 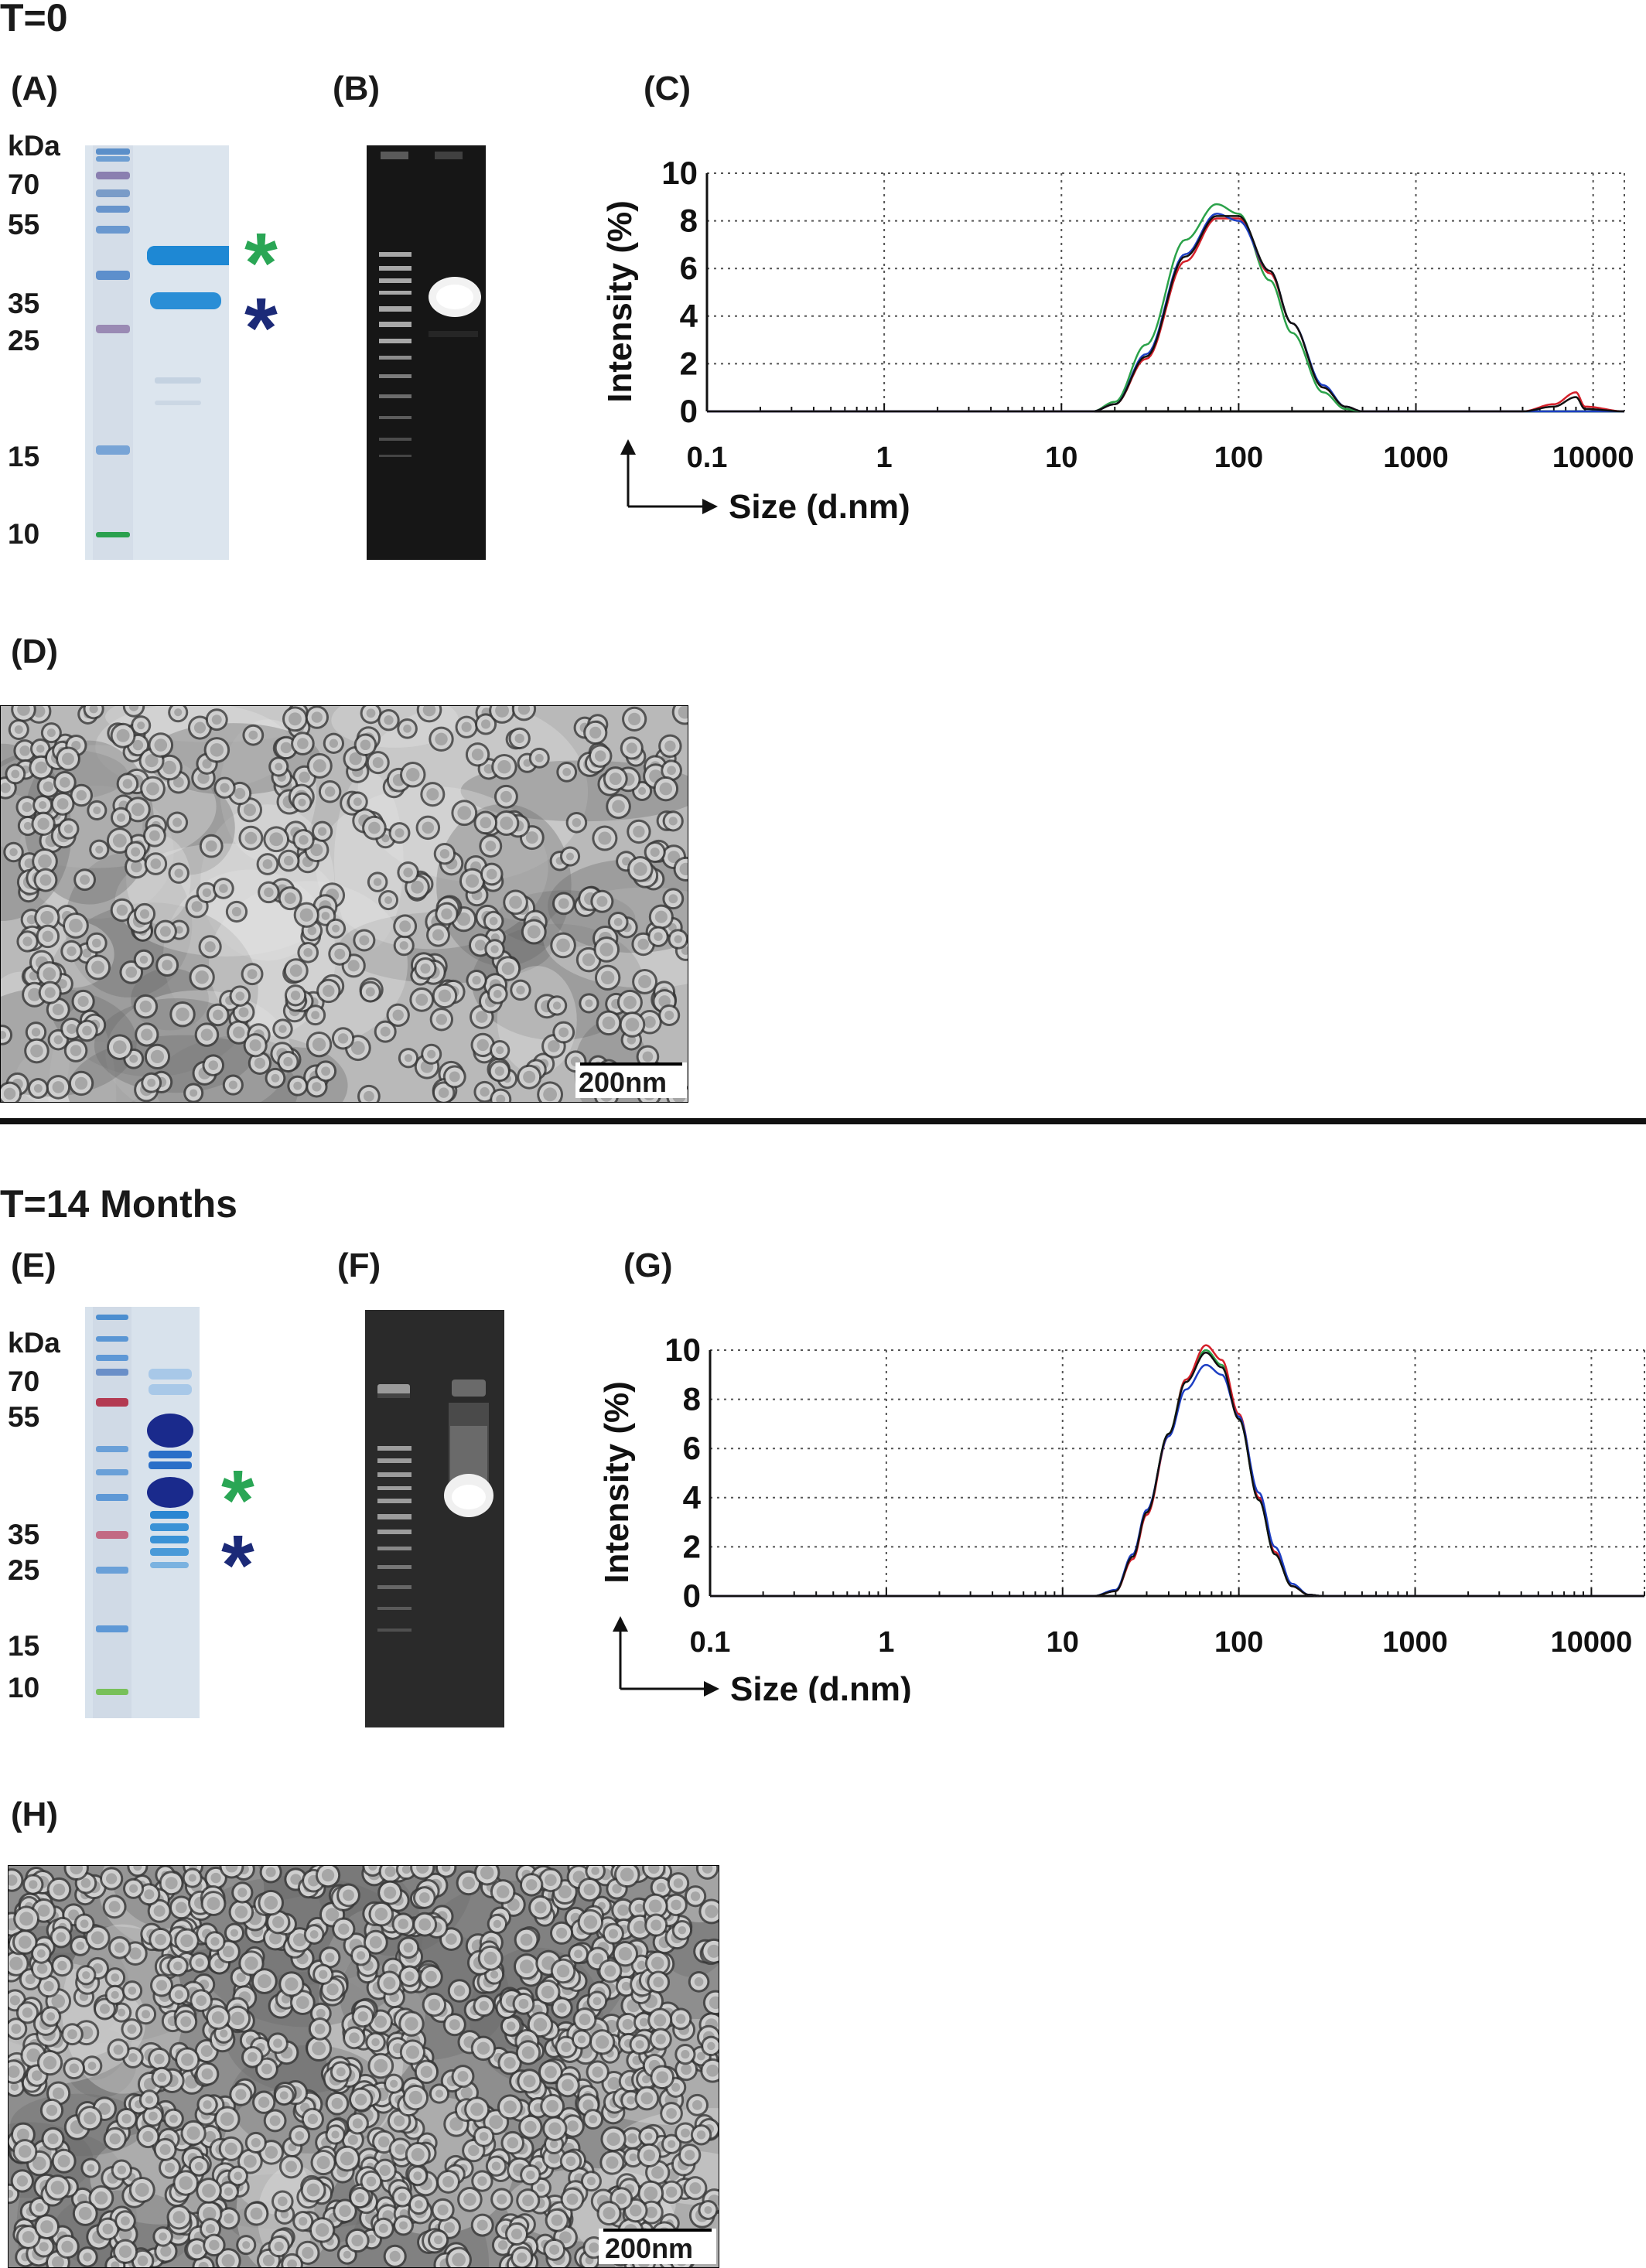 I want to click on star-blue-e: *, so click(x=237, y=1565).